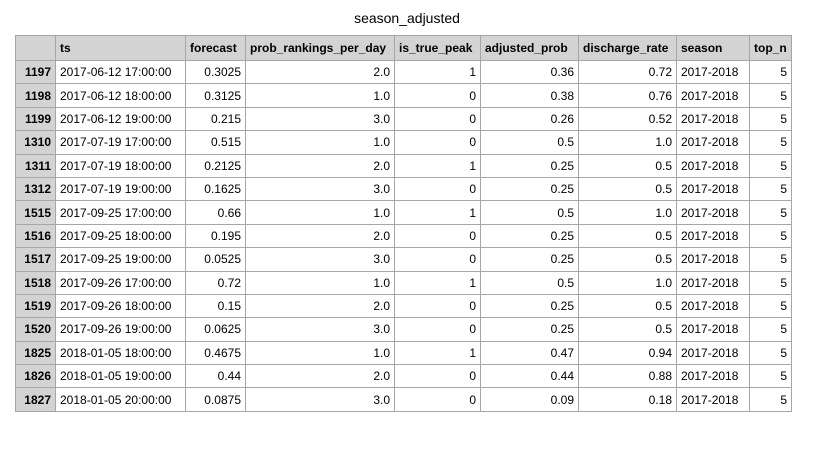 The width and height of the screenshot is (814, 450). I want to click on table-cell: 0.52, so click(627, 119).